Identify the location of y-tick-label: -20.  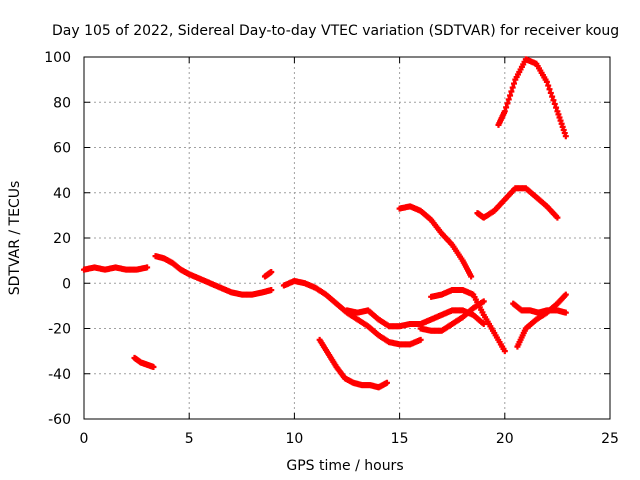
(59, 330).